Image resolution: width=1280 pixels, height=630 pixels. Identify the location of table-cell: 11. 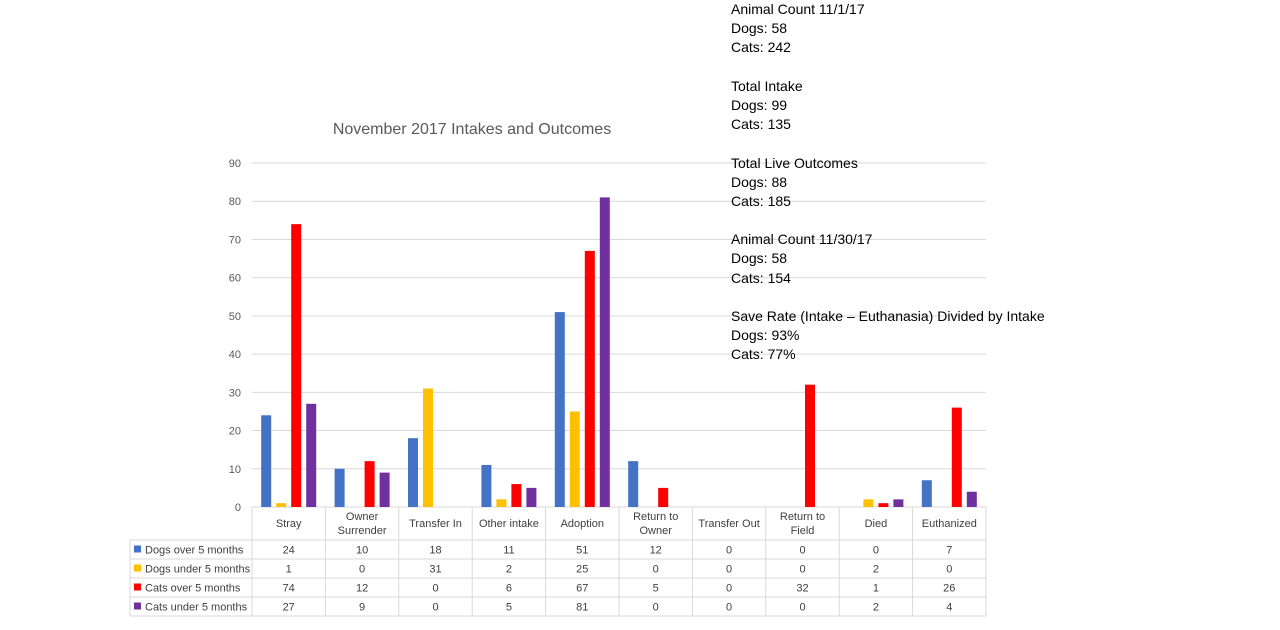
(508, 551).